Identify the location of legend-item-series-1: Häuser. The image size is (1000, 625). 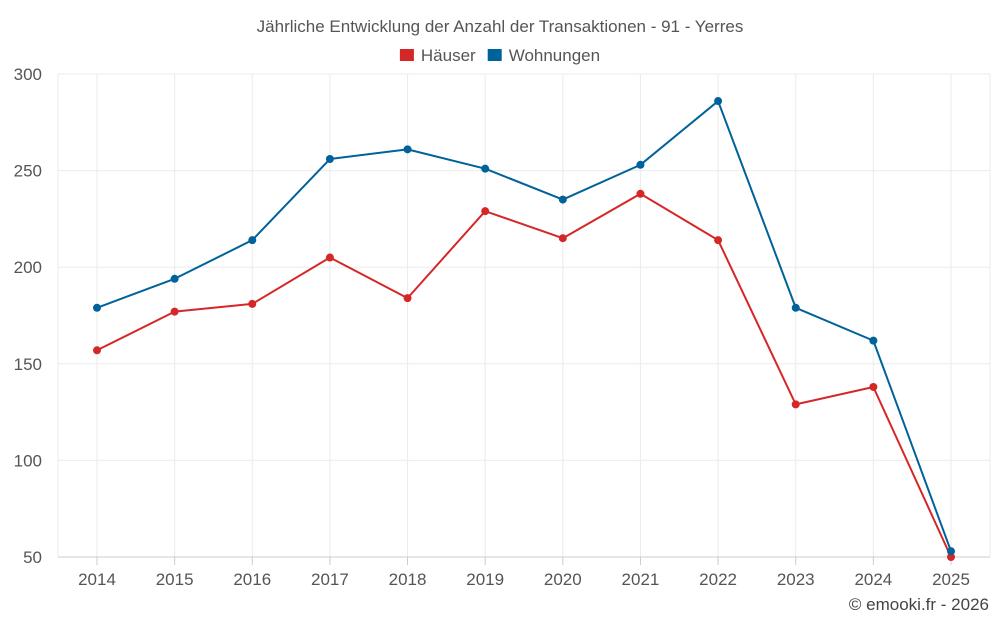
(437, 55).